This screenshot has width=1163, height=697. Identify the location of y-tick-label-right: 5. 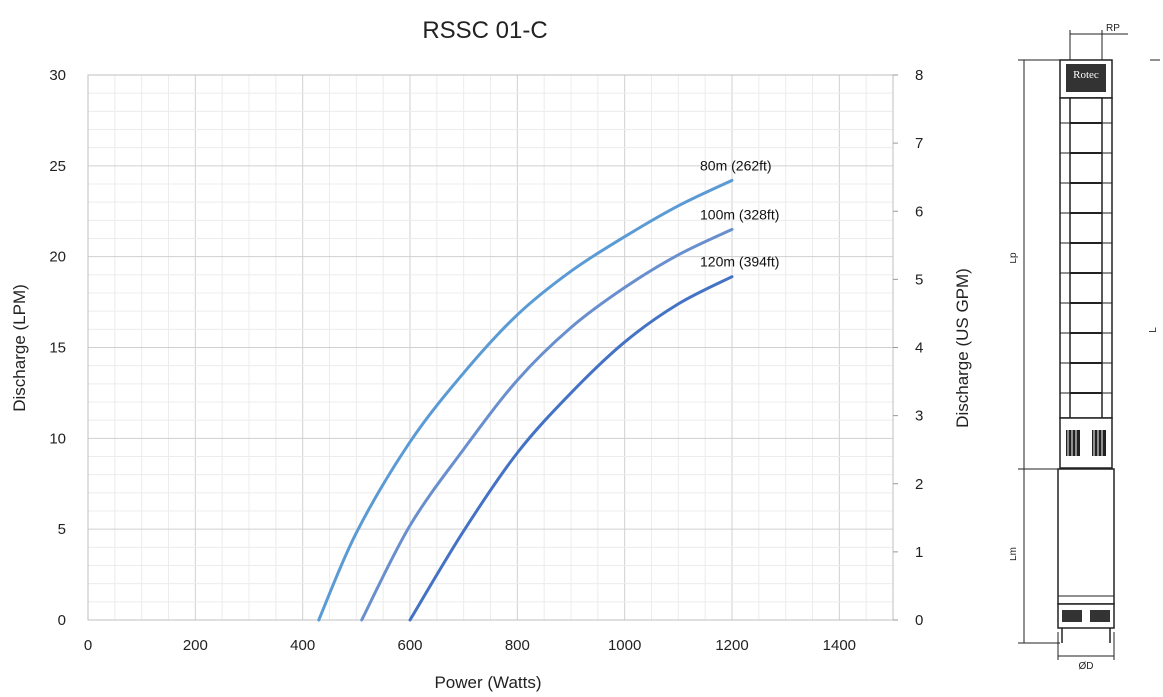
(919, 279).